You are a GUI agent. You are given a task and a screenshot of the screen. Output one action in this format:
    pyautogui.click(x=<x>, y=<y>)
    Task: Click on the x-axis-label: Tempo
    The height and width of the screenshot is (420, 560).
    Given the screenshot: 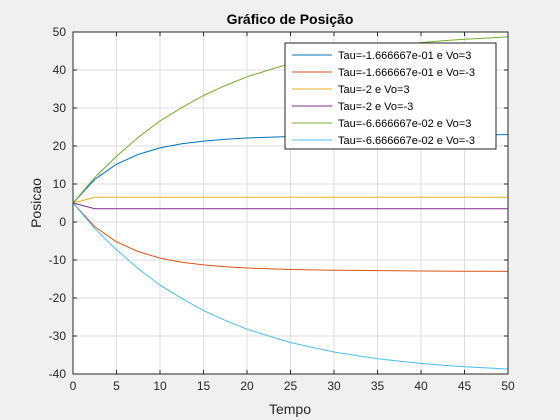 What is the action you would take?
    pyautogui.click(x=290, y=409)
    